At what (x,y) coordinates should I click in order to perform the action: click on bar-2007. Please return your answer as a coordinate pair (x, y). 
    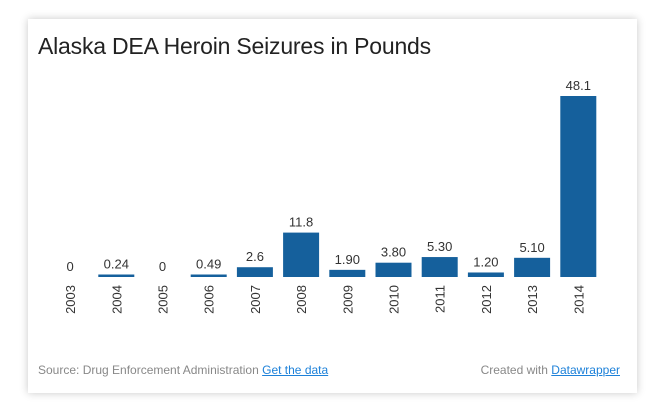
    Looking at the image, I should click on (254, 272).